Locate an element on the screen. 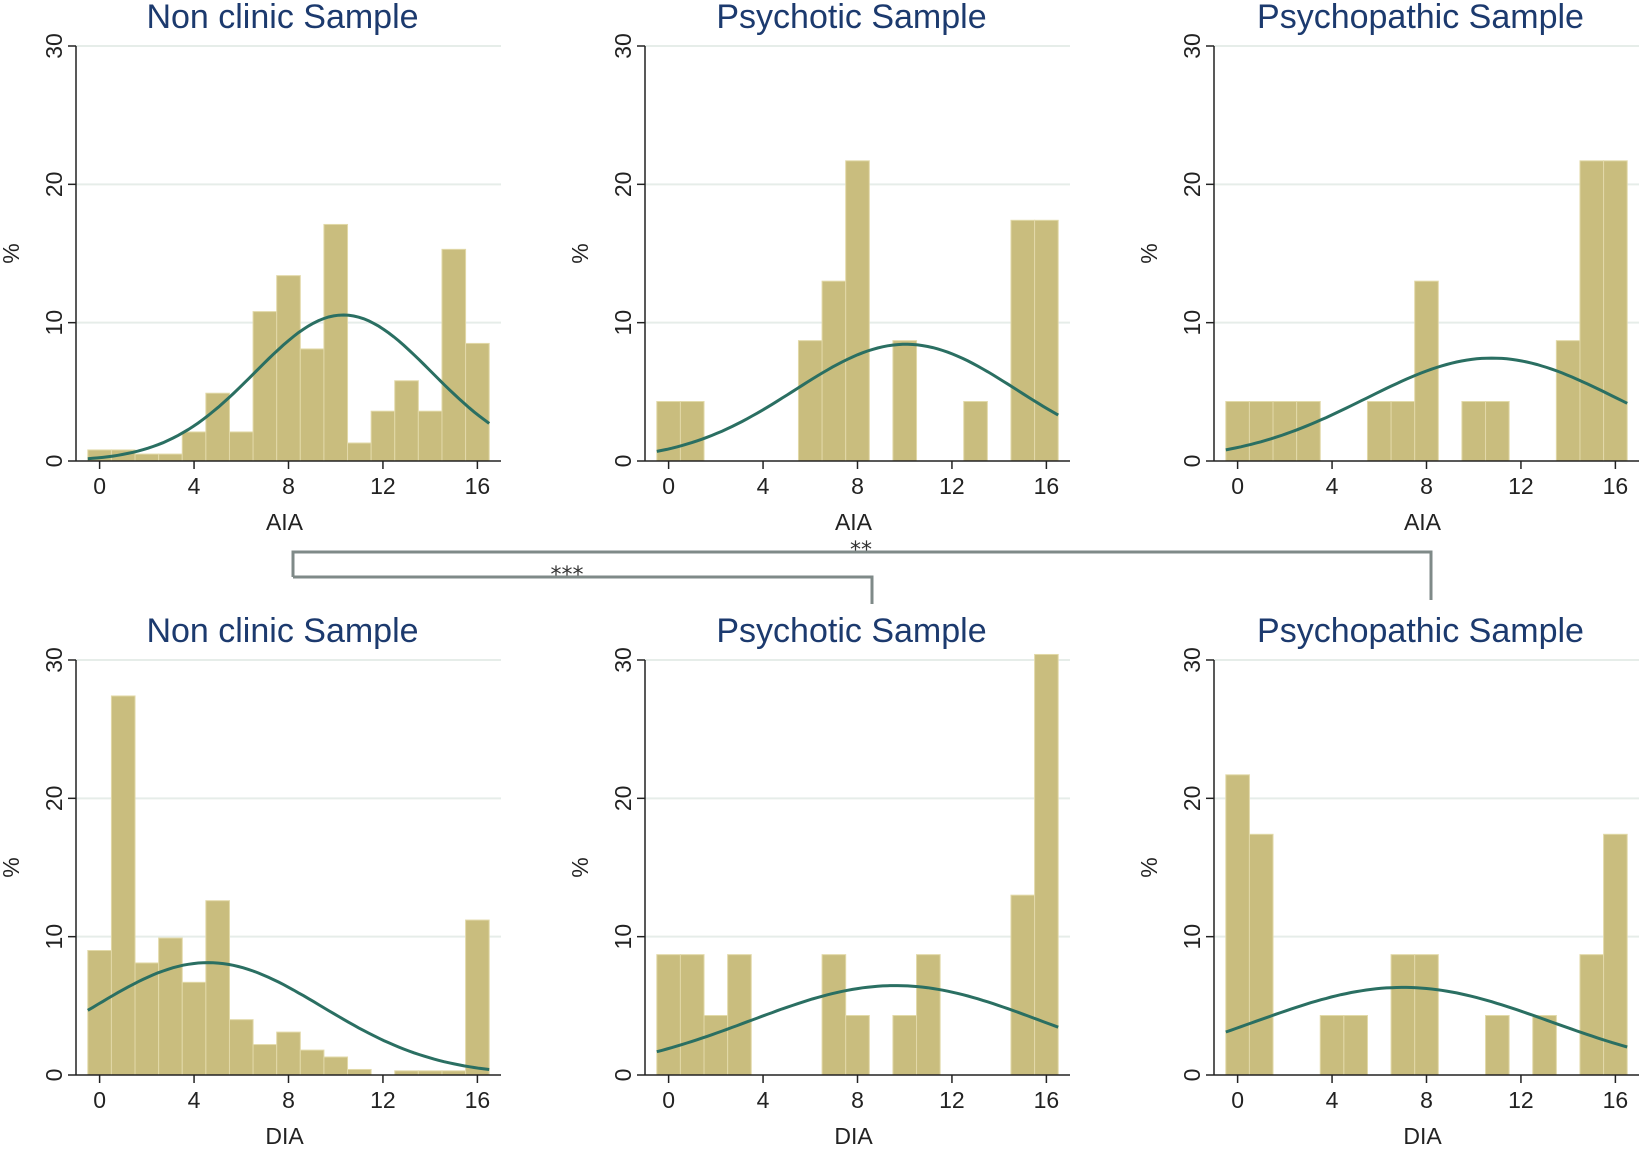 The image size is (1647, 1151). significance-label-psychopathic: ** is located at coordinates (861, 550).